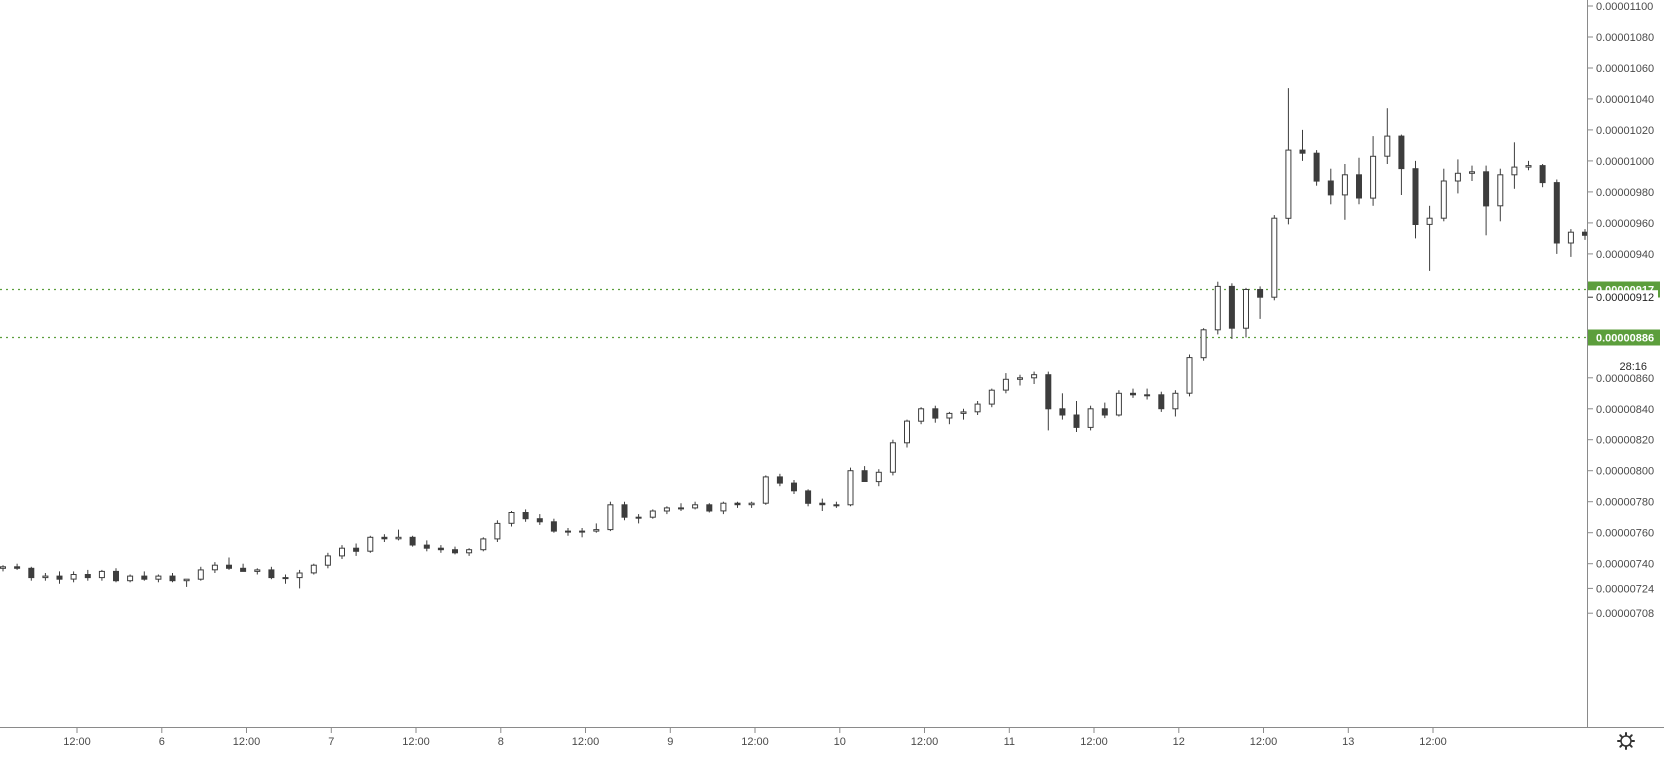 The image size is (1664, 762). Describe the element at coordinates (1625, 38) in the screenshot. I see `price-tick-label: 0.00001080` at that location.